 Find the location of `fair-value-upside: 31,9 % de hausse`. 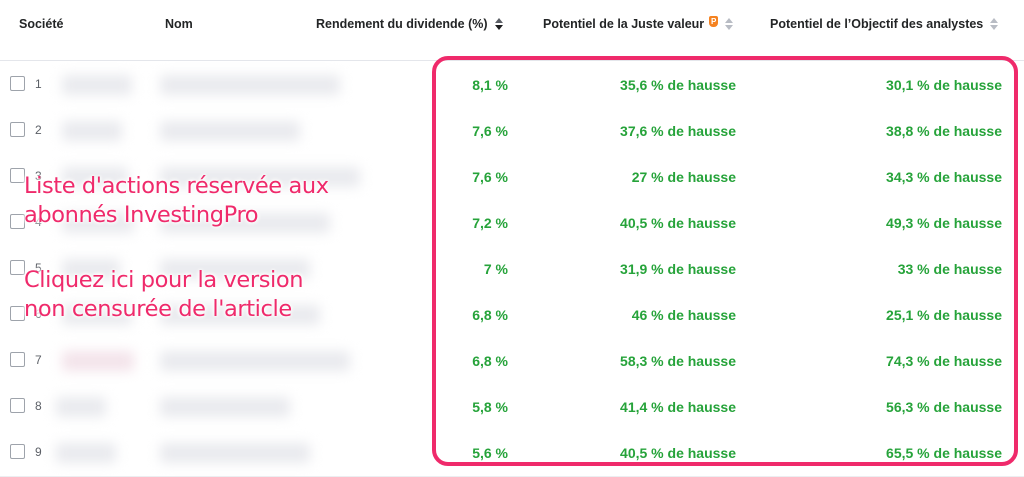

fair-value-upside: 31,9 % de hausse is located at coordinates (678, 269).